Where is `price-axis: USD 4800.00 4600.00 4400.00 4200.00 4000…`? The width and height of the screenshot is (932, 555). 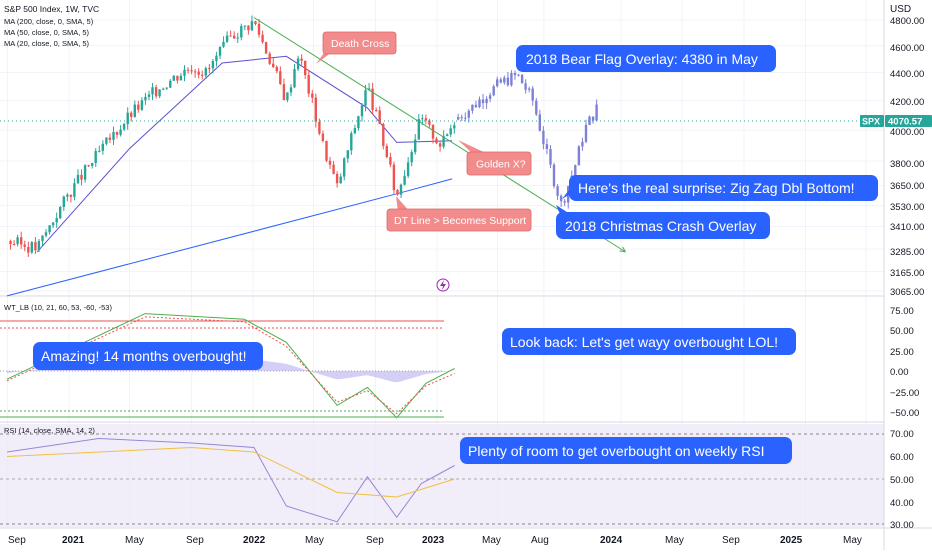 price-axis: USD 4800.00 4600.00 4400.00 4200.00 4000… is located at coordinates (896, 151).